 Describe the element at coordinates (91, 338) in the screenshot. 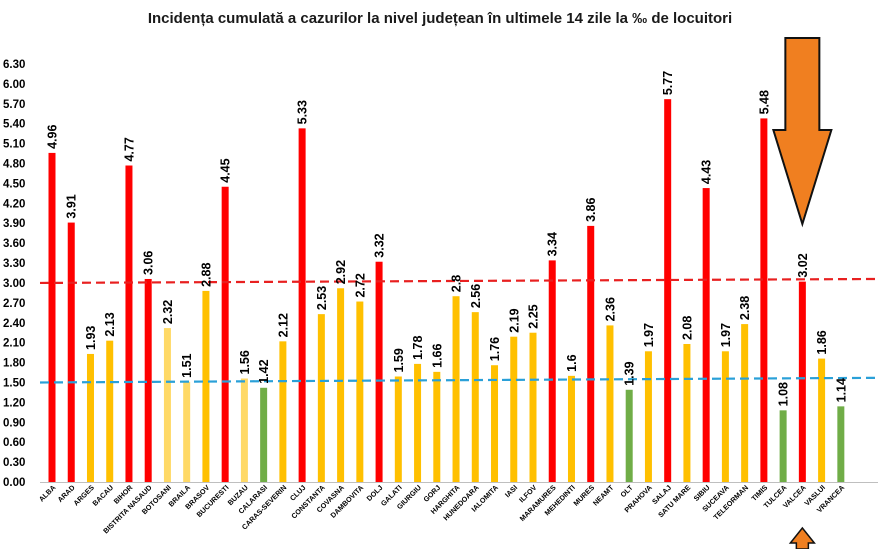

I see `data-label: 1.93` at that location.